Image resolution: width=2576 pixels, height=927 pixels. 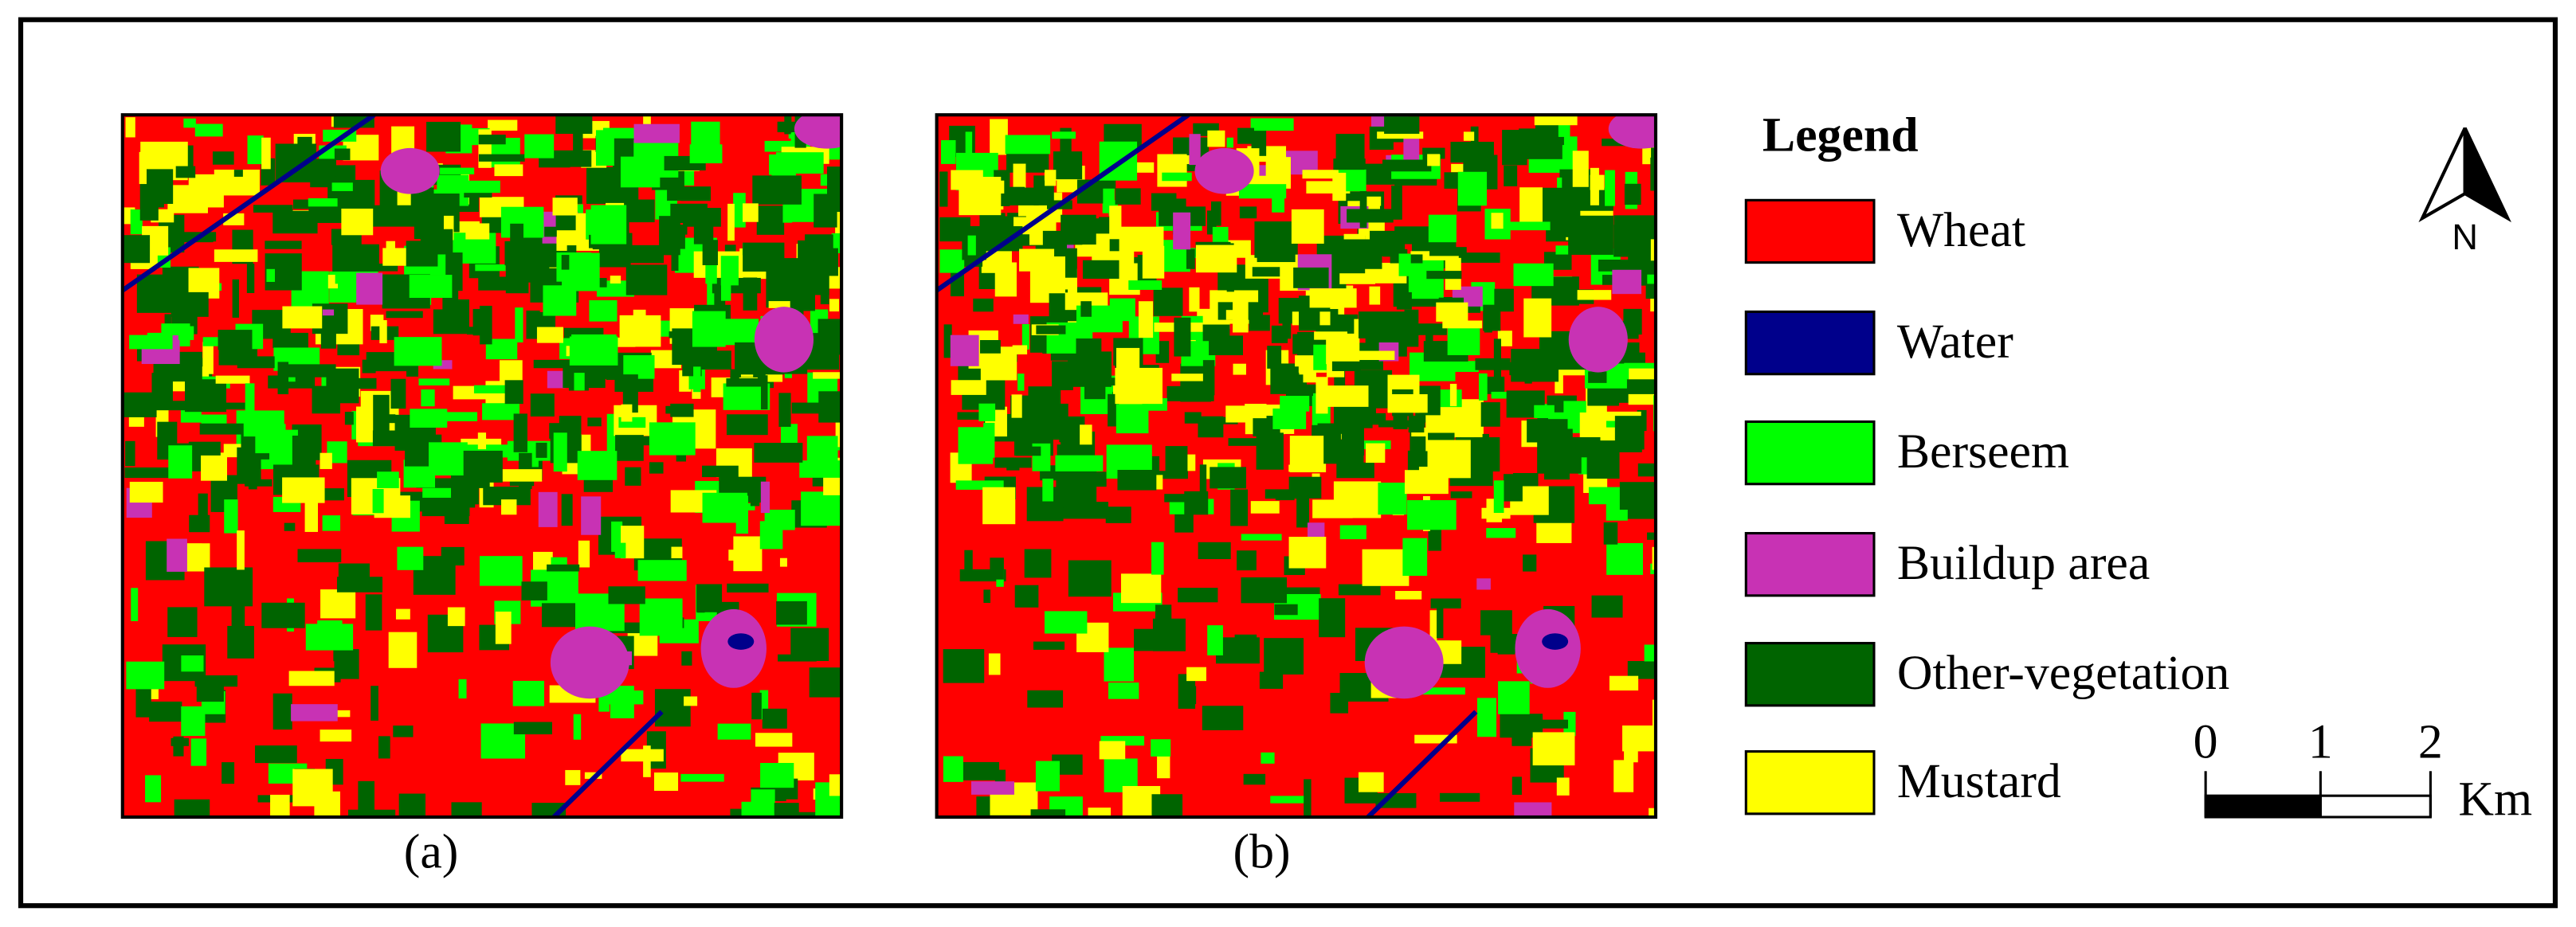 What do you see at coordinates (1063, 204) in the screenshot?
I see `canal` at bounding box center [1063, 204].